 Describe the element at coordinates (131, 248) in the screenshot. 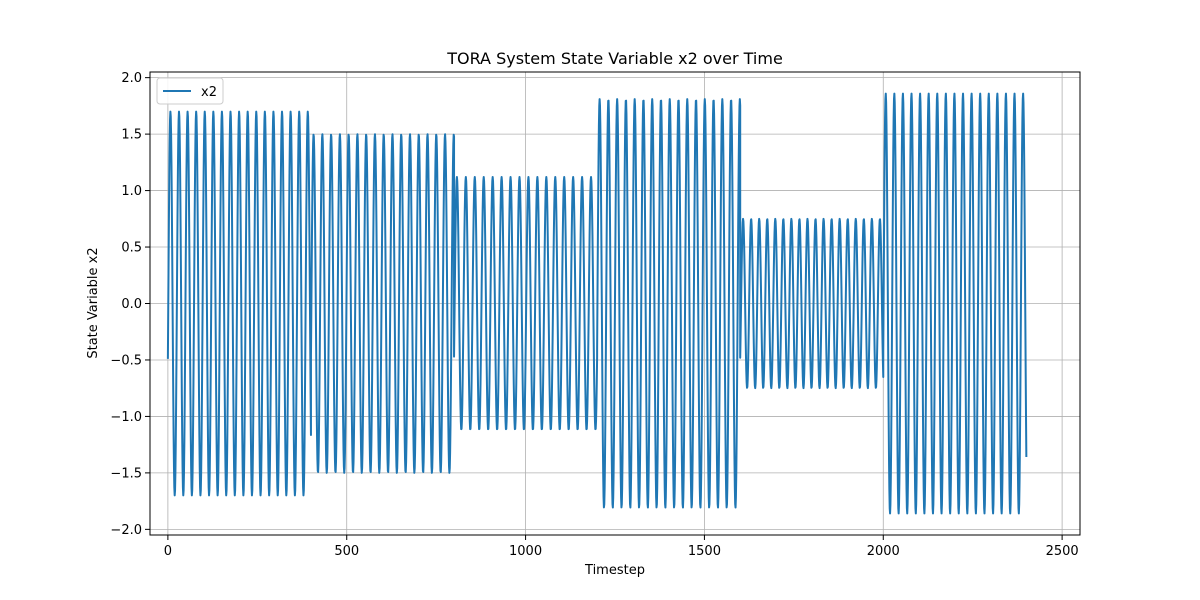

I see `y-tick-label: 0.5` at that location.